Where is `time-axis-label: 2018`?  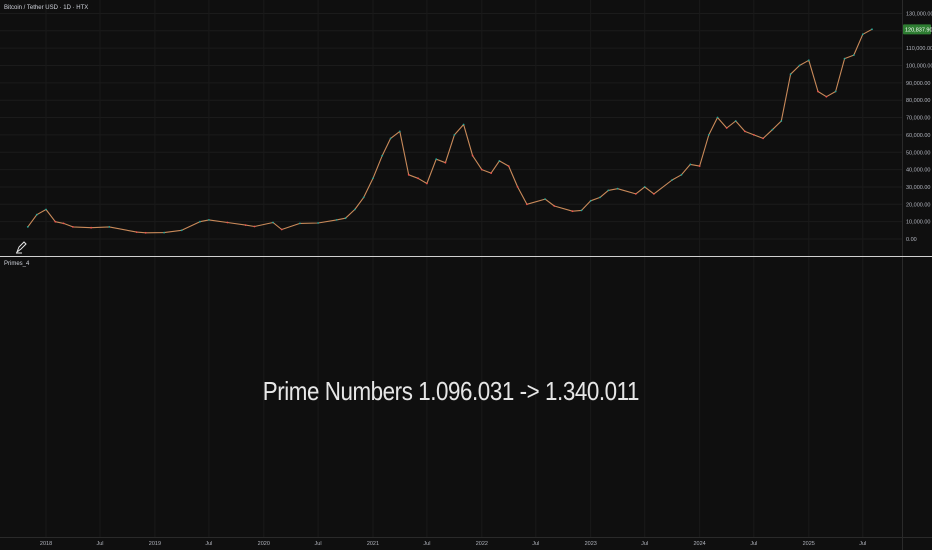
time-axis-label: 2018 is located at coordinates (46, 544).